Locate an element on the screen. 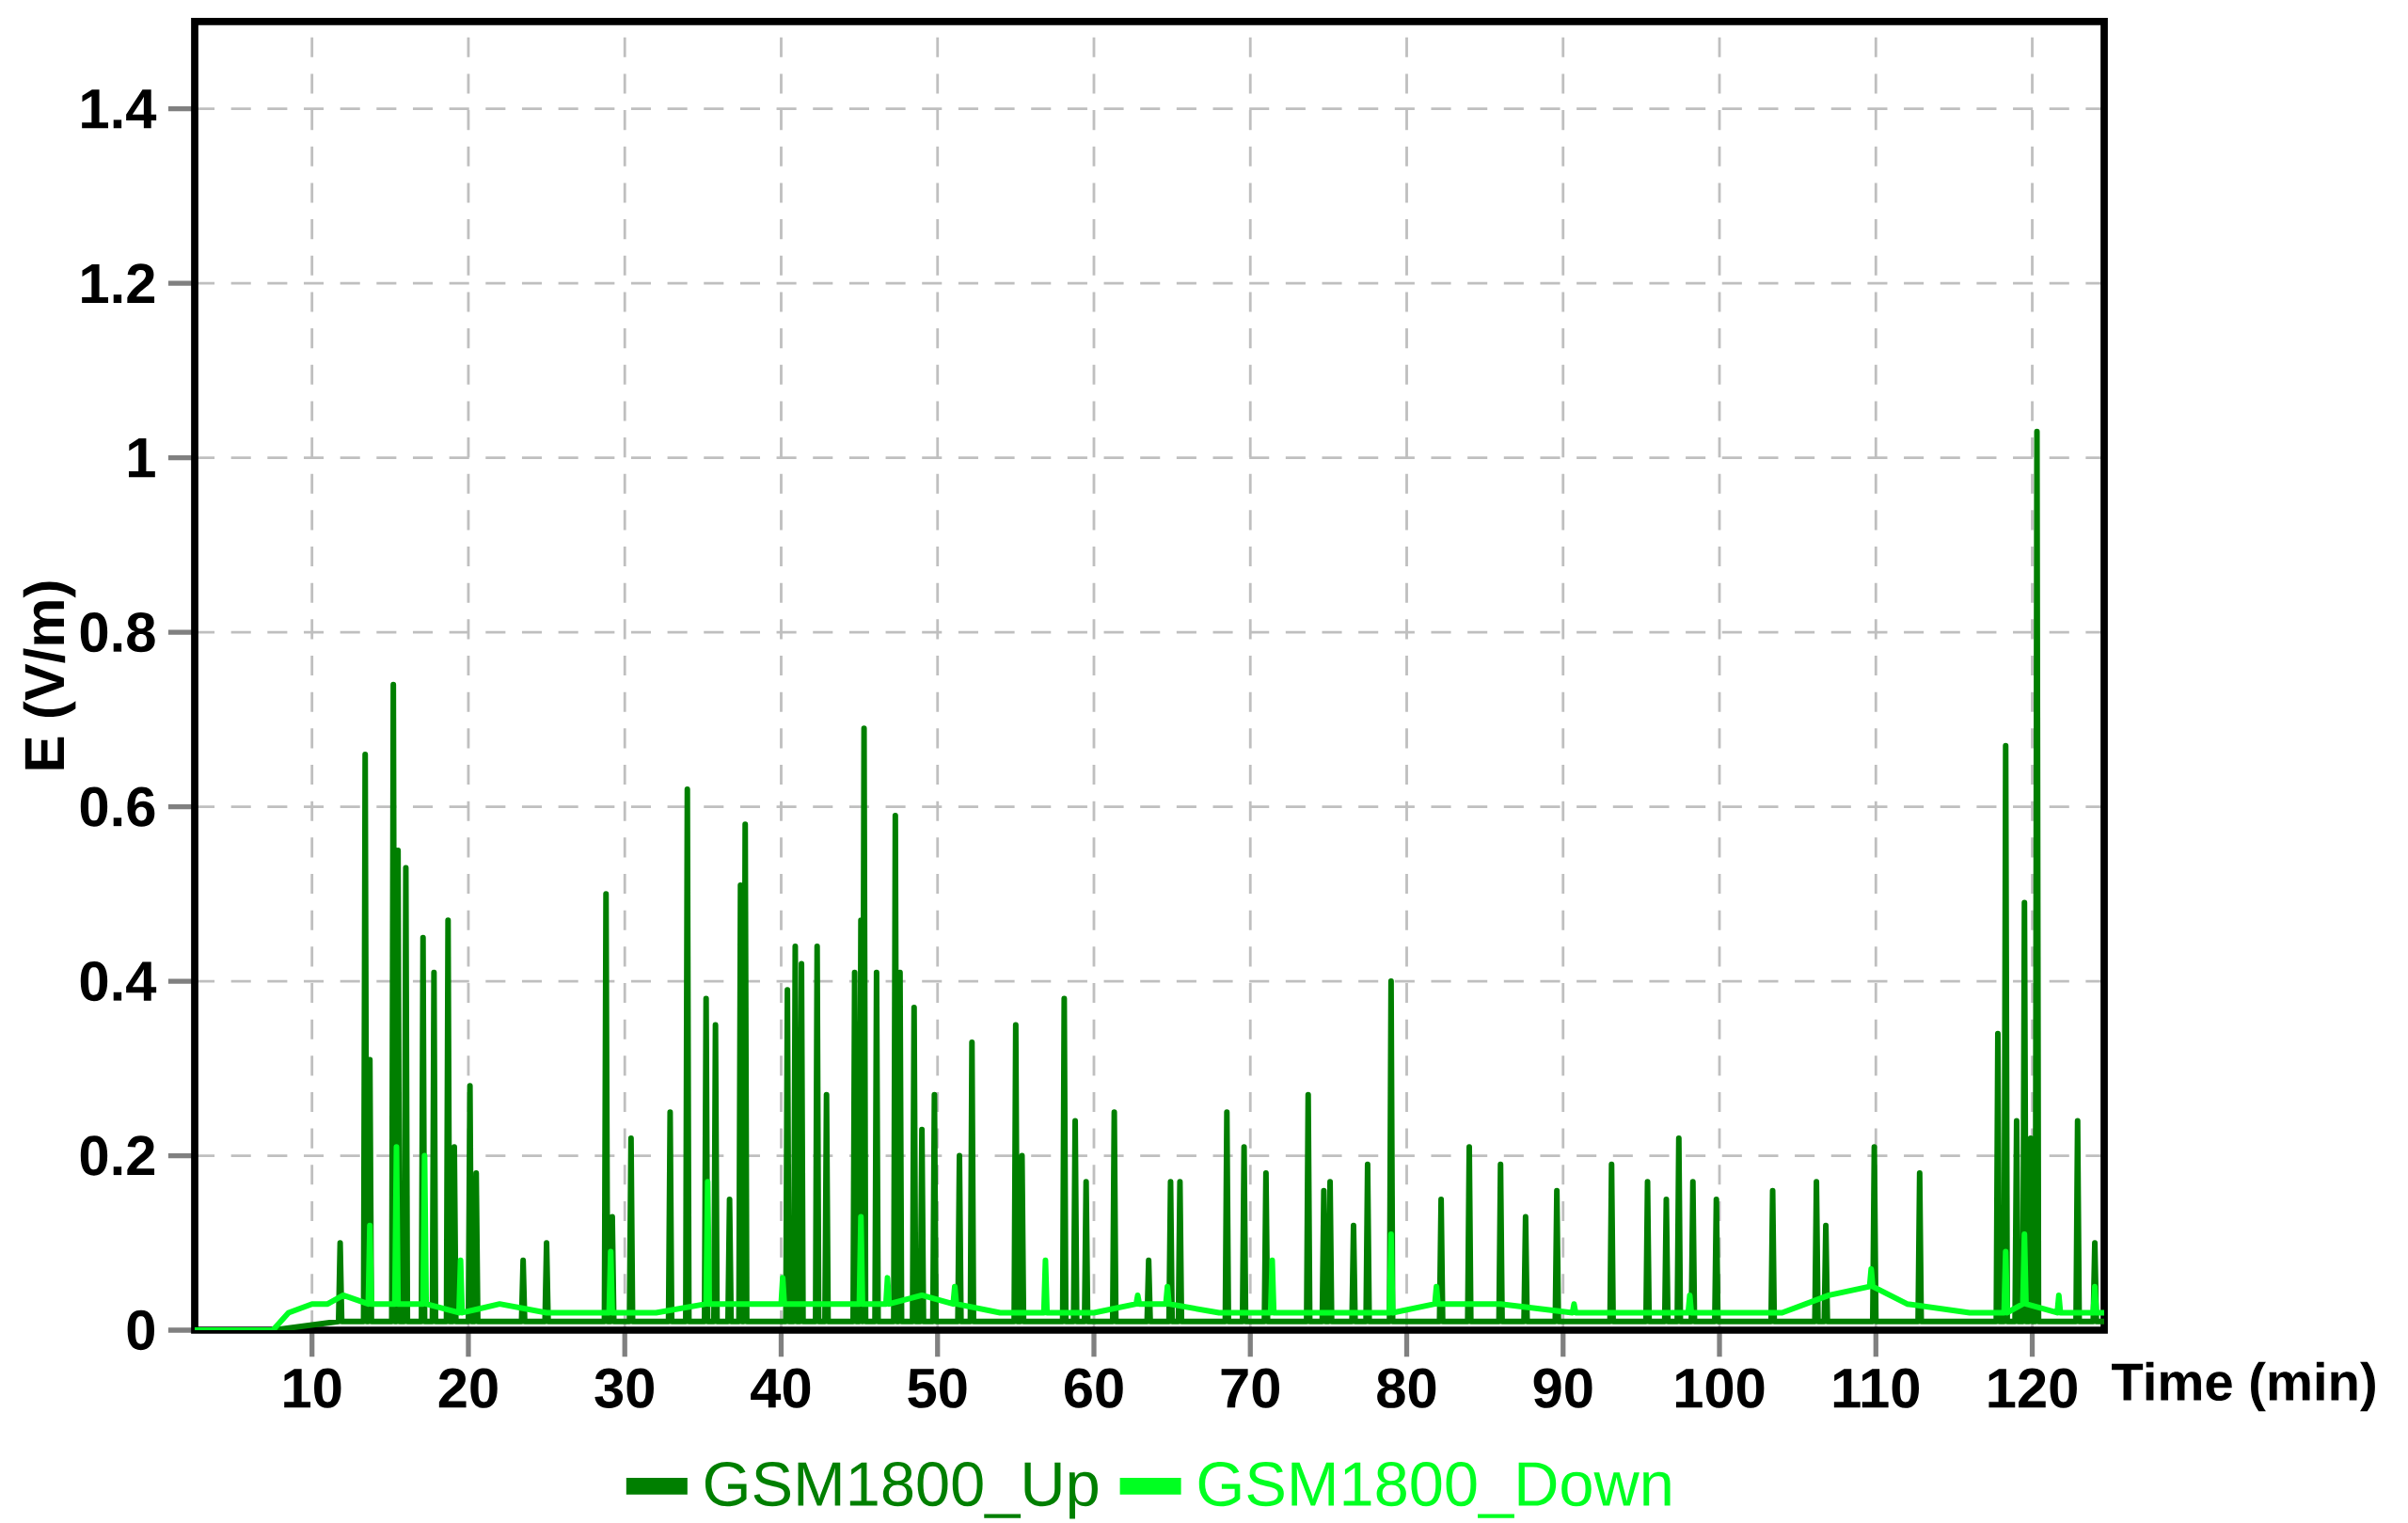 The image size is (2408, 1523). y-tick-label: 0.8 is located at coordinates (118, 632).